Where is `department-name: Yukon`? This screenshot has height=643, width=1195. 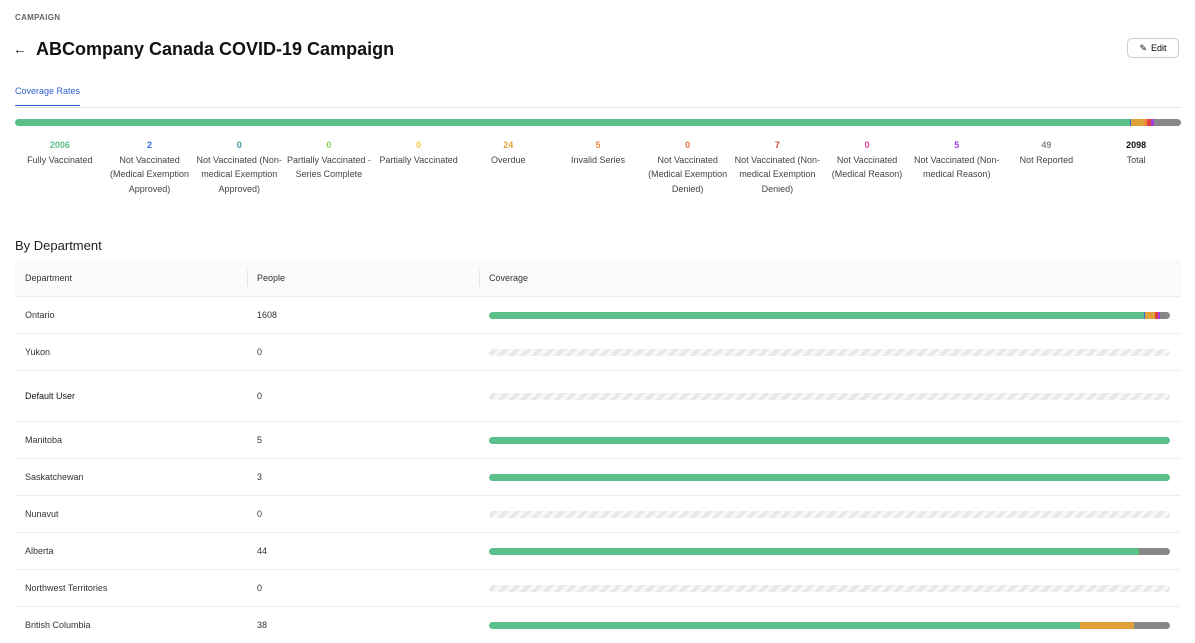
department-name: Yukon is located at coordinates (131, 352).